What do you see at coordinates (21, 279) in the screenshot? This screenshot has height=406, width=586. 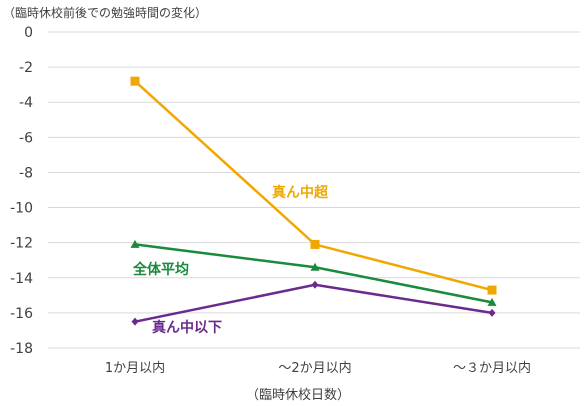 I see `y-tick-label: -14` at bounding box center [21, 279].